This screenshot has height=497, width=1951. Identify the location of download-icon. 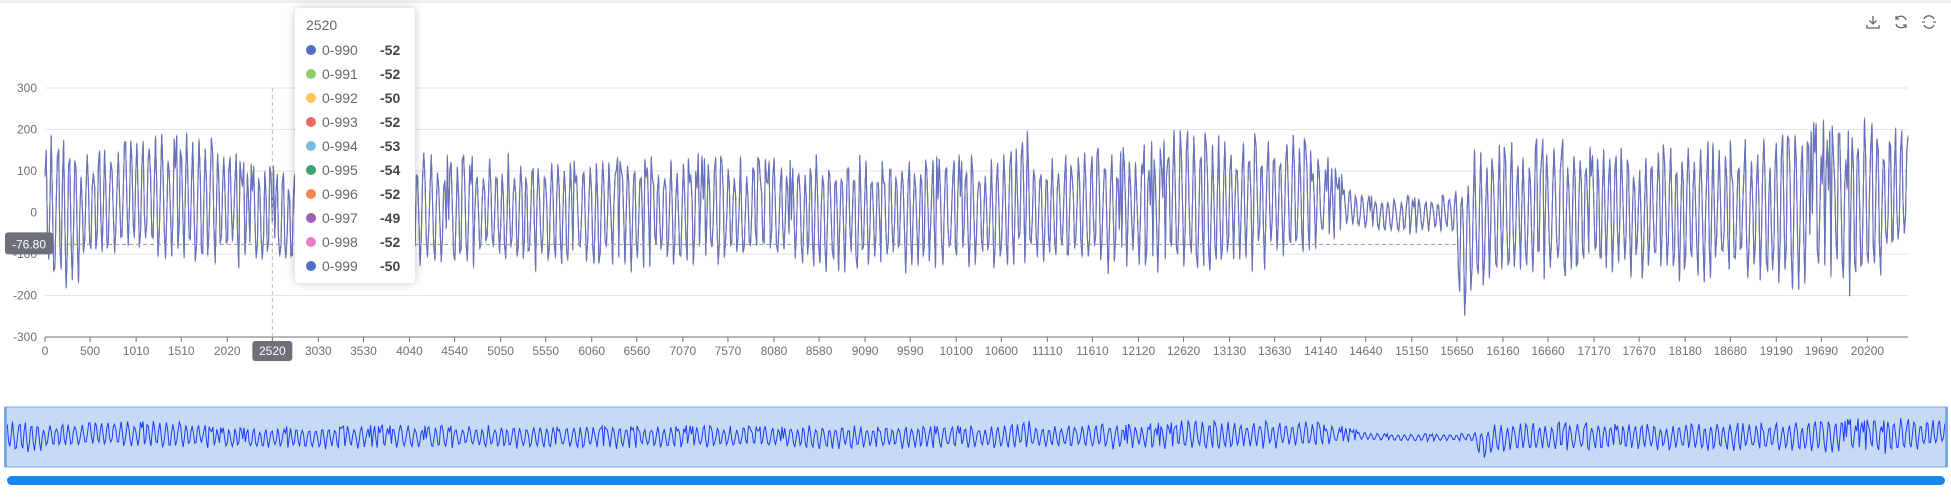
(1873, 22).